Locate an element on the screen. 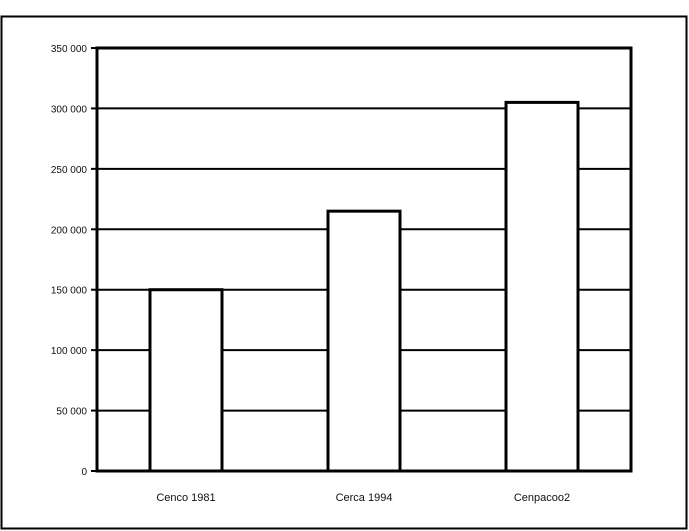  y-tick-label: 350 000 is located at coordinates (69, 49).